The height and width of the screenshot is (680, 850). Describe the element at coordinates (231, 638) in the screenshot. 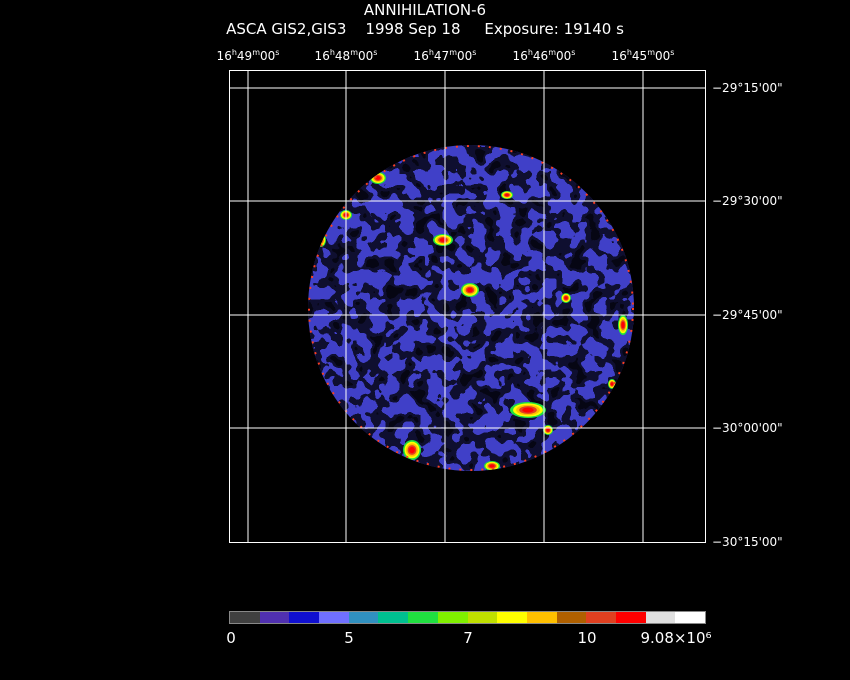

I see `colorbar-label-1: 0` at that location.